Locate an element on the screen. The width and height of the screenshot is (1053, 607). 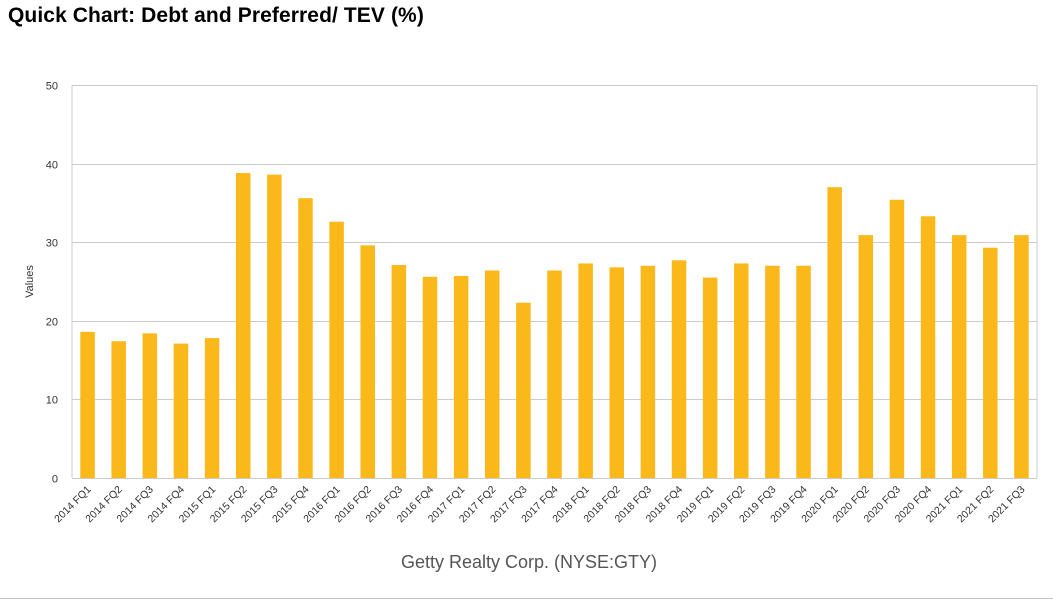
y-axis-ticks: 0 10 20 30 40 50 is located at coordinates (52, 283).